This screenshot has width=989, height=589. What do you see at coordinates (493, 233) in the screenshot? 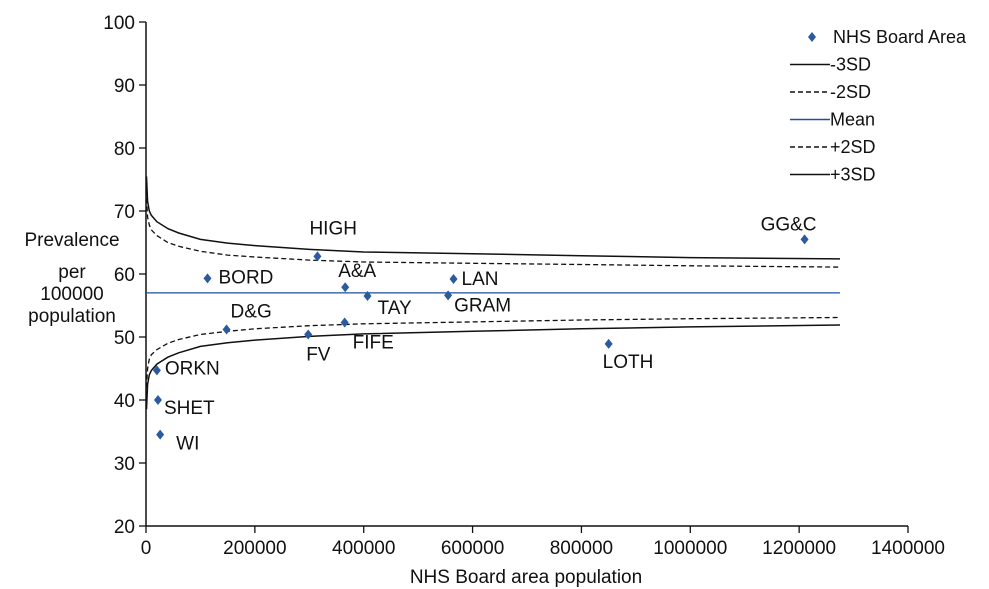
I see `plus-2sd-line` at bounding box center [493, 233].